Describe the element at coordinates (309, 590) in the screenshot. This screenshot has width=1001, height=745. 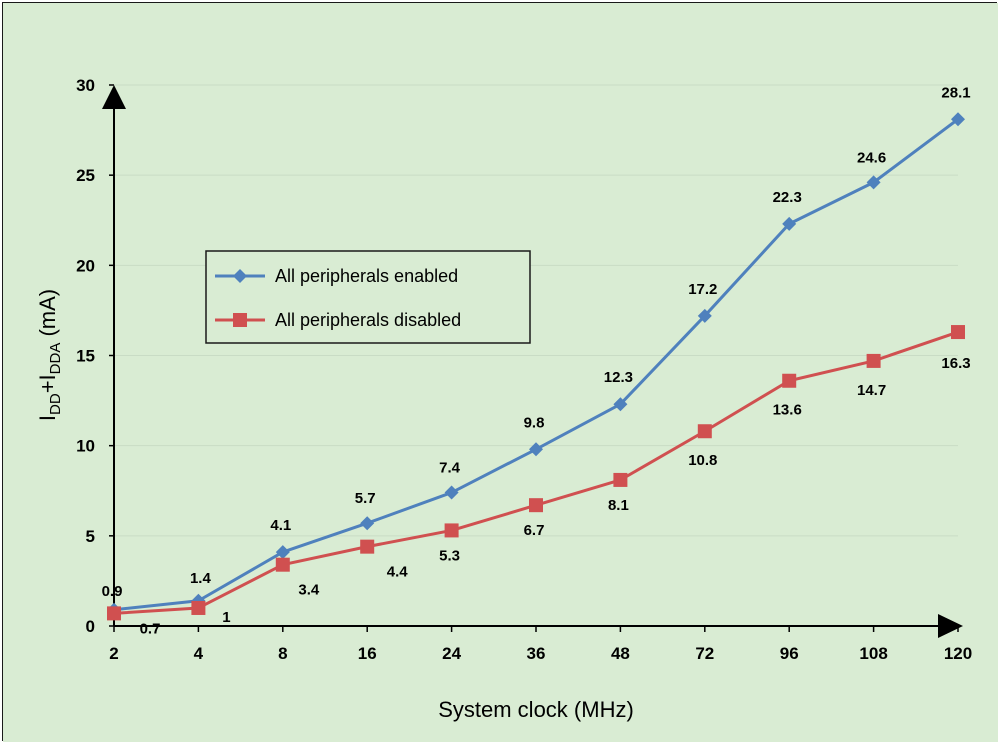
I see `data-label-1-2: 3.4` at that location.